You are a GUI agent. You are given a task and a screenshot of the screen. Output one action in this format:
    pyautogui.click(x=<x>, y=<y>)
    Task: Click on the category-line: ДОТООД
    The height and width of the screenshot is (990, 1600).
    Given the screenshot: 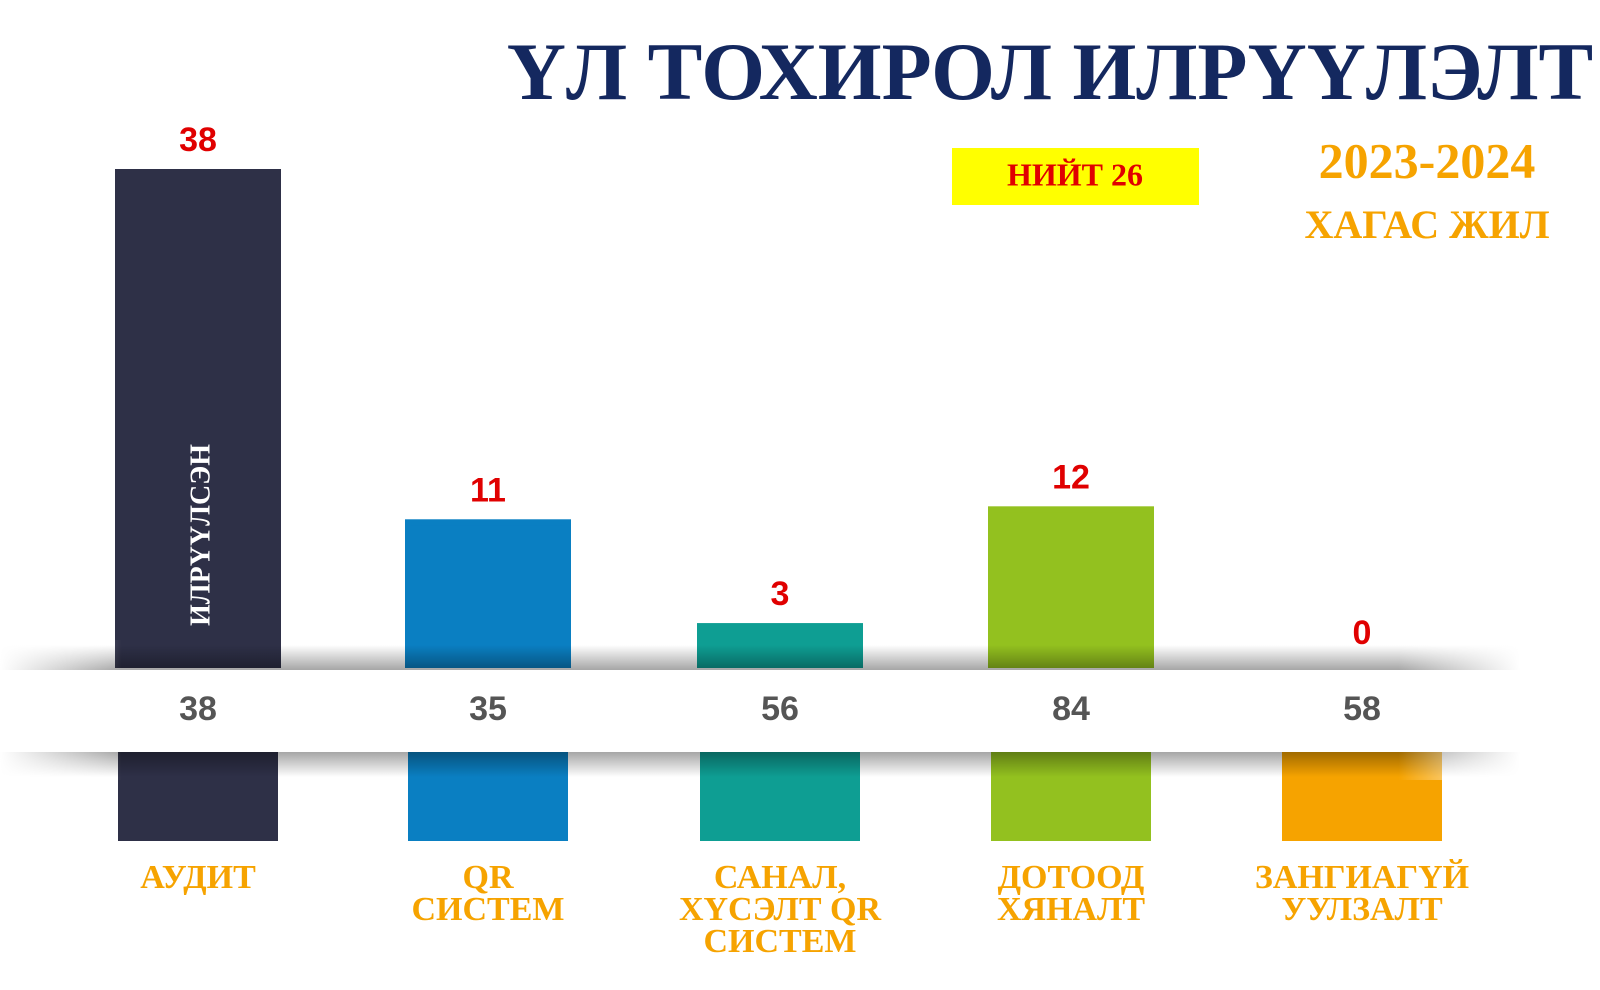 What is the action you would take?
    pyautogui.click(x=1071, y=877)
    